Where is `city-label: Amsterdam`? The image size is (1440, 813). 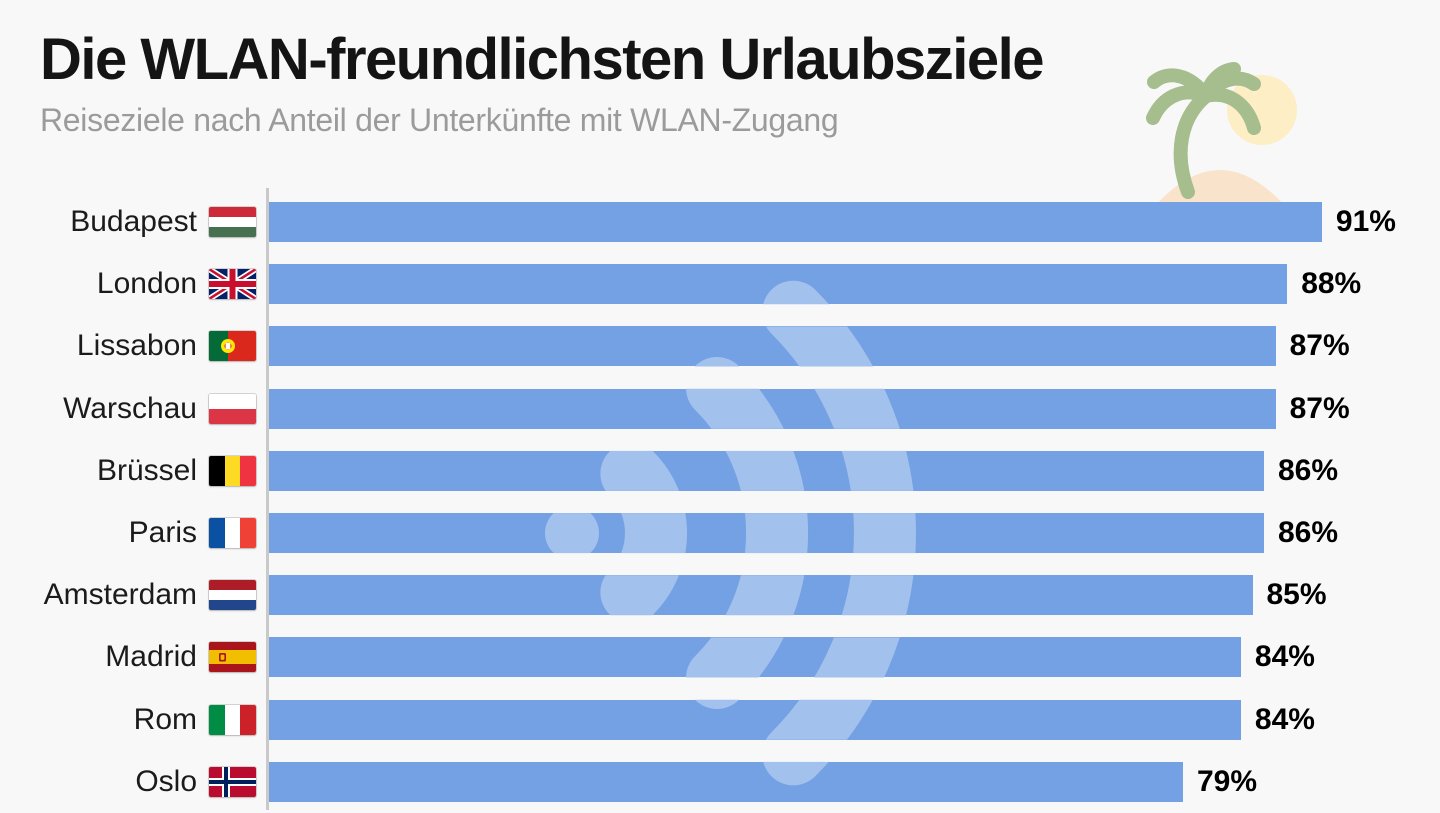
city-label: Amsterdam is located at coordinates (120, 595).